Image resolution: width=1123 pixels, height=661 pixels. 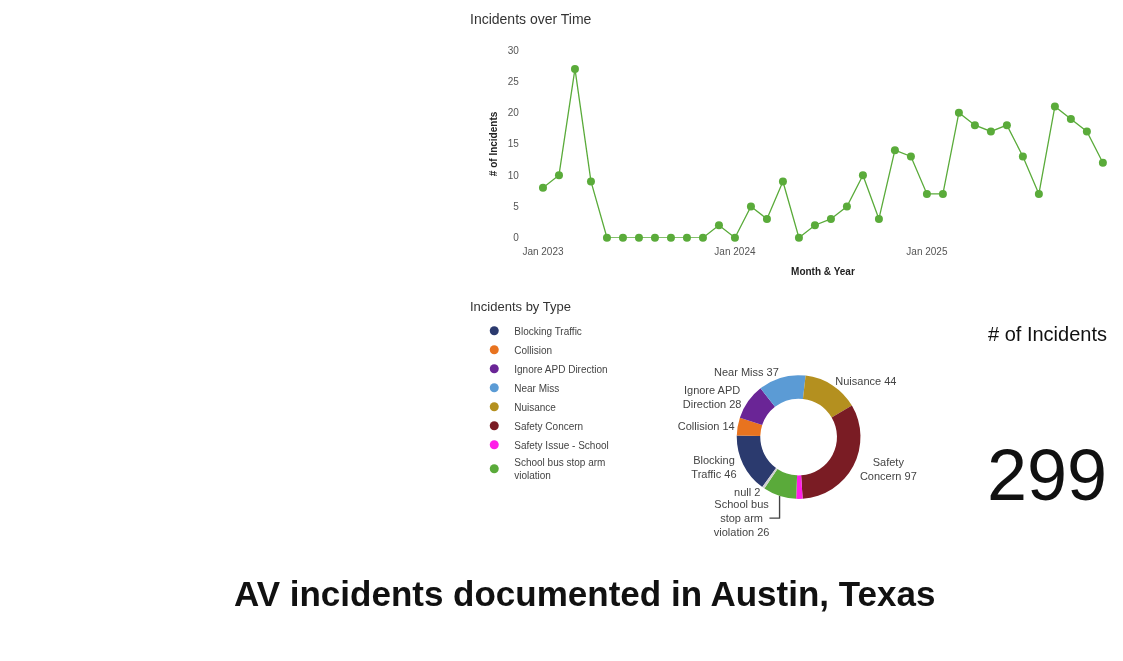 What do you see at coordinates (888, 468) in the screenshot?
I see `data-label: Safety Concern 97` at bounding box center [888, 468].